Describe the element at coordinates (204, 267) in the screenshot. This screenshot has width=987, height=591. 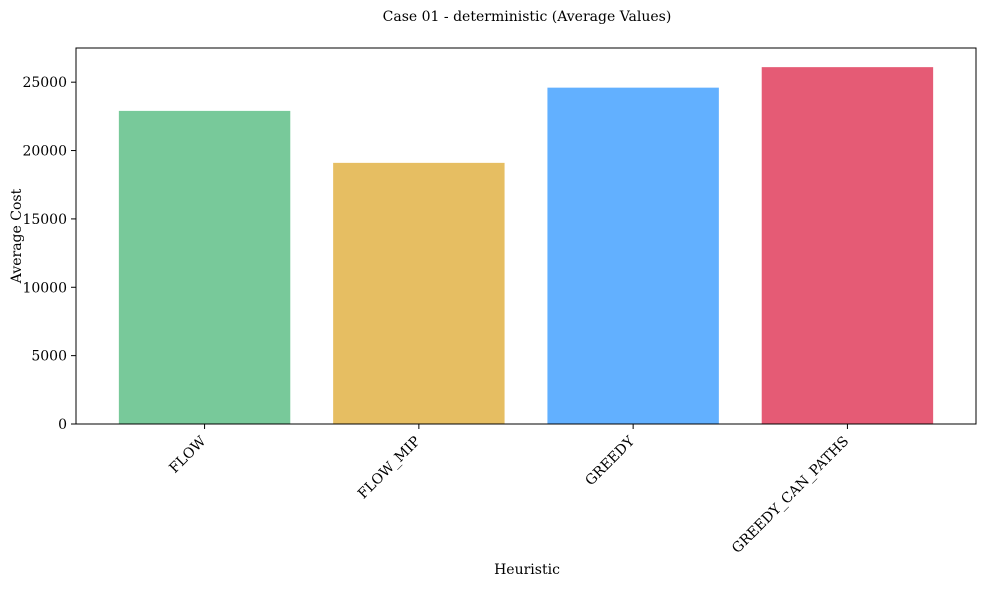
I see `bar-flow` at that location.